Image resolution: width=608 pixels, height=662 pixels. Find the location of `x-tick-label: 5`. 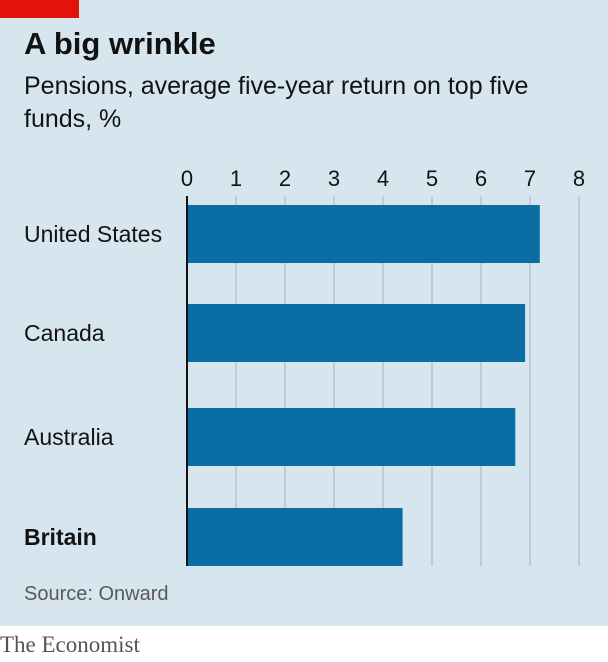

x-tick-label: 5 is located at coordinates (432, 178).